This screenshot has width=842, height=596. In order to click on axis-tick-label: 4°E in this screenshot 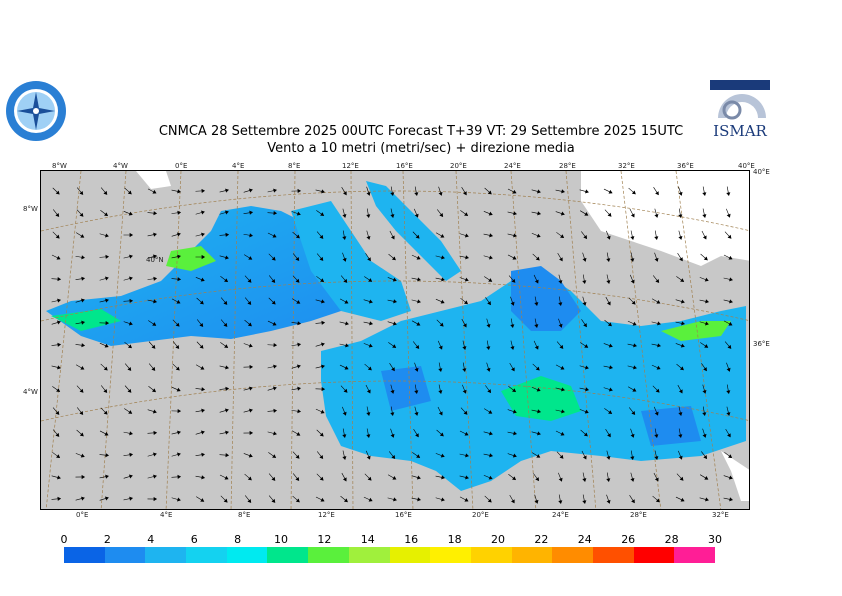, I will do `click(238, 166)`.